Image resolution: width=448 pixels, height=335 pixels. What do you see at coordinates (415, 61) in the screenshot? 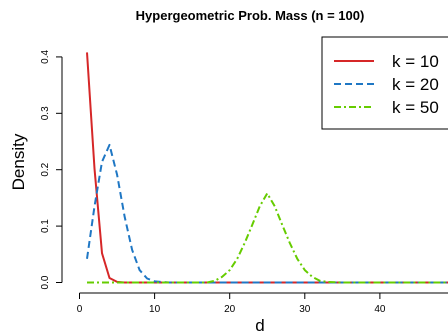
I see `legend-label-1: k = 10` at bounding box center [415, 61].